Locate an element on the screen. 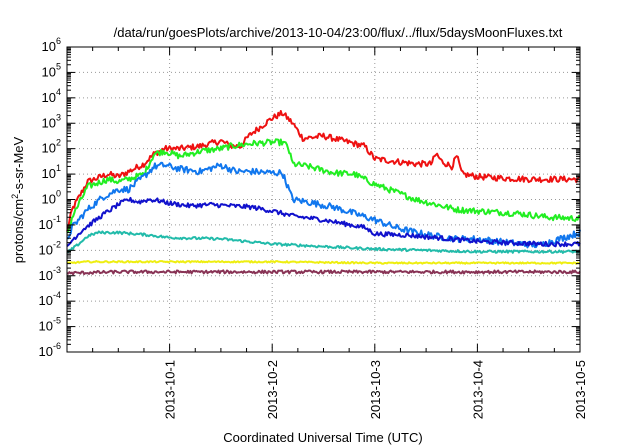 The width and height of the screenshot is (640, 448). y-tick-label: 10⁶ is located at coordinates (51, 45).